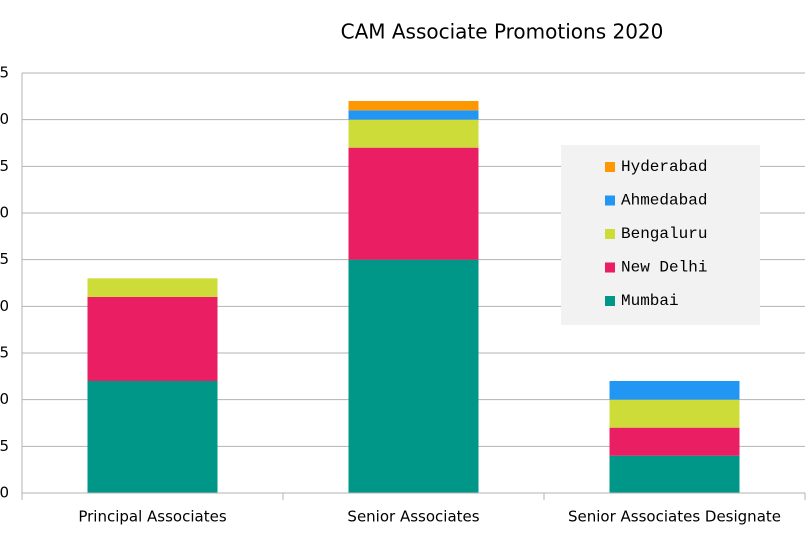  What do you see at coordinates (4, 259) in the screenshot?
I see `y-tick-label: 25` at bounding box center [4, 259].